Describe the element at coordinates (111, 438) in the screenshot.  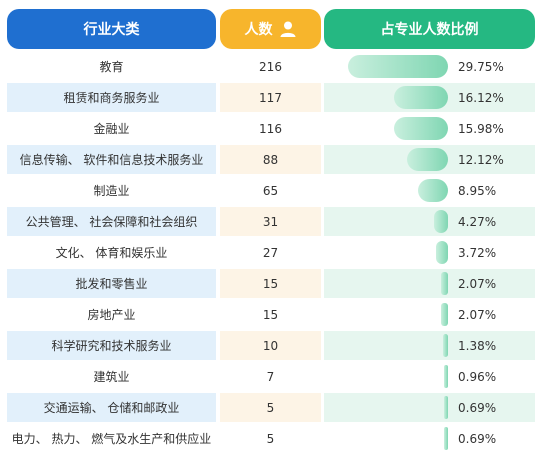
I see `industry-cell: 电力、 热力、 燃气及水生产和供应业` at that location.